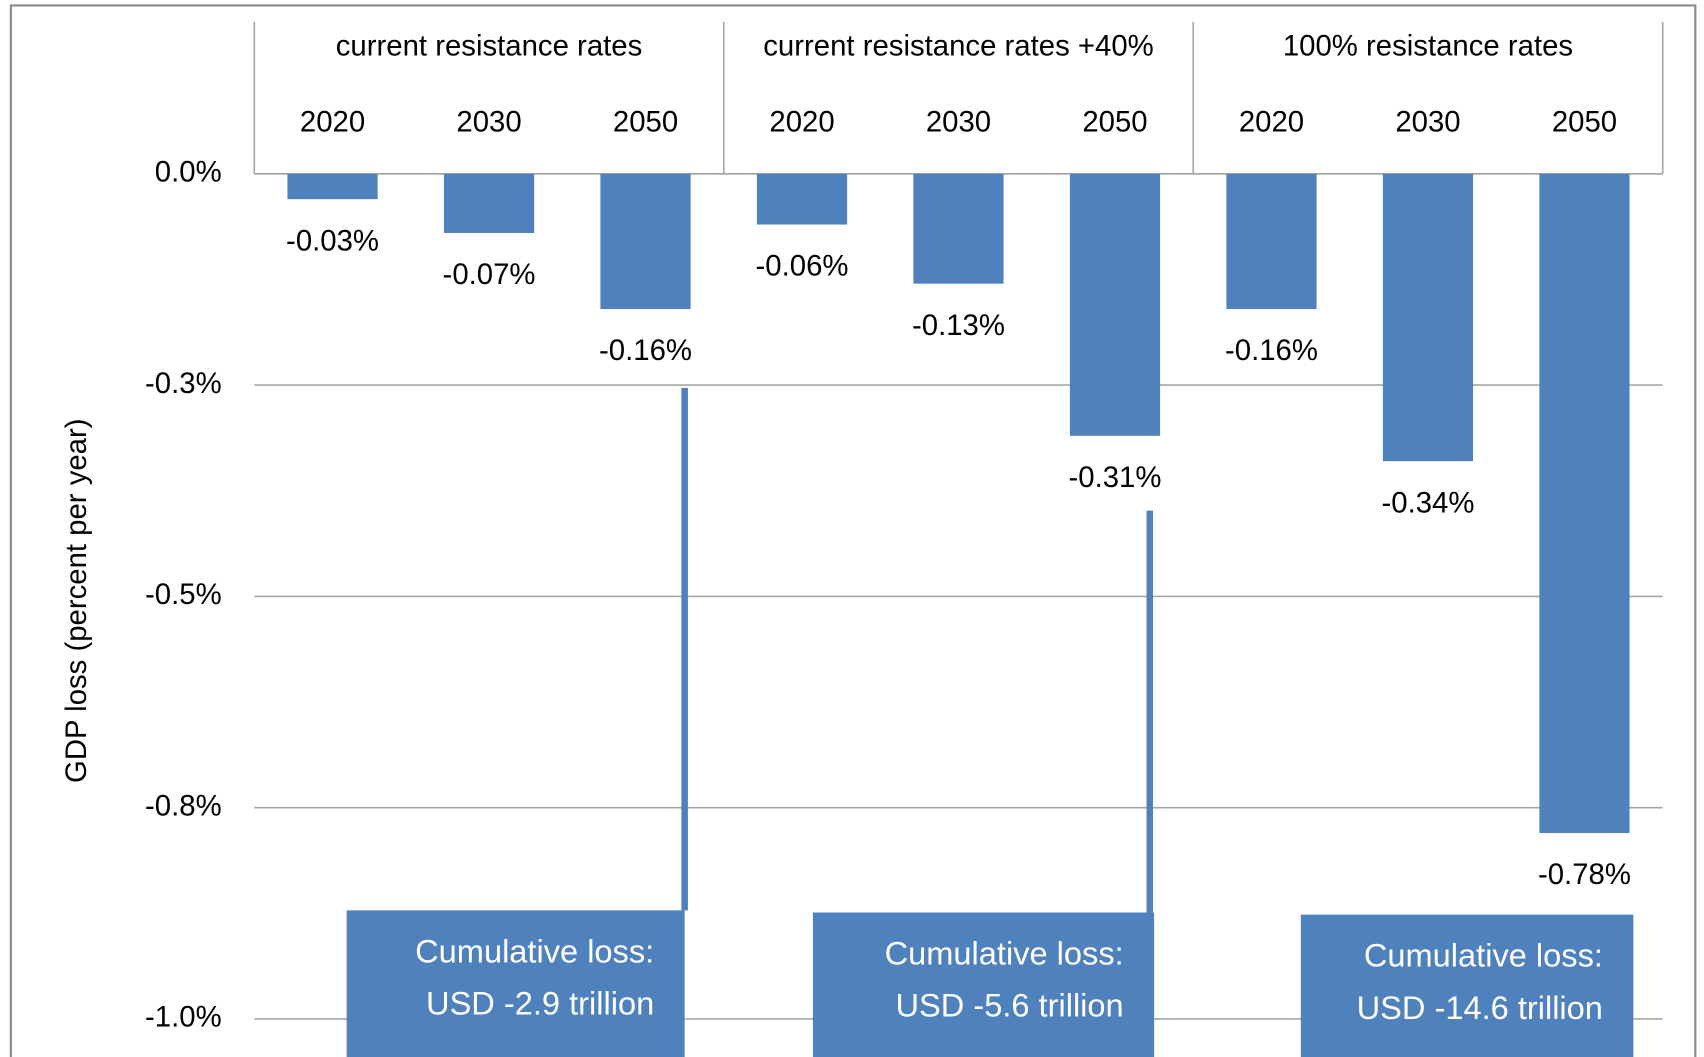 The image size is (1704, 1057). Describe the element at coordinates (332, 240) in the screenshot. I see `data-label: -0.03%` at that location.